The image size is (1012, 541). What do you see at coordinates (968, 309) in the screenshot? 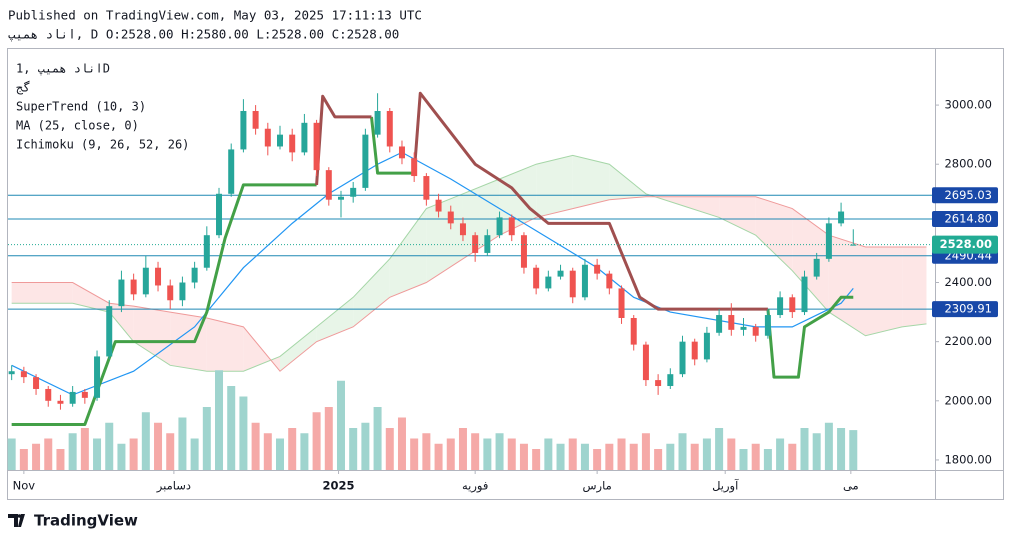
I see `level-label: 2309.91` at bounding box center [968, 309].